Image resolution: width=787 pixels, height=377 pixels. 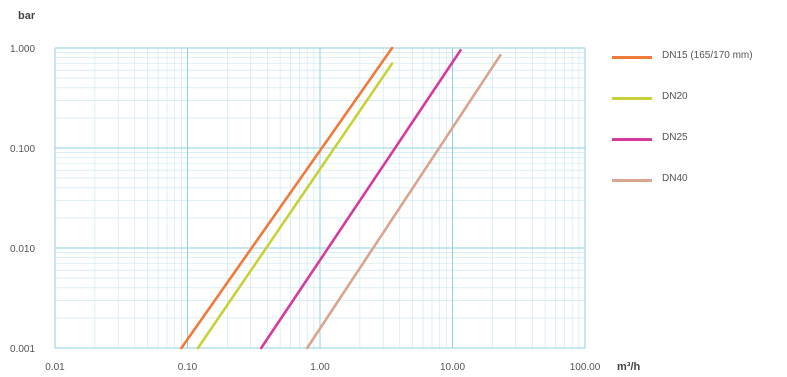 I want to click on y-tick-label: 1.000, so click(x=22, y=49).